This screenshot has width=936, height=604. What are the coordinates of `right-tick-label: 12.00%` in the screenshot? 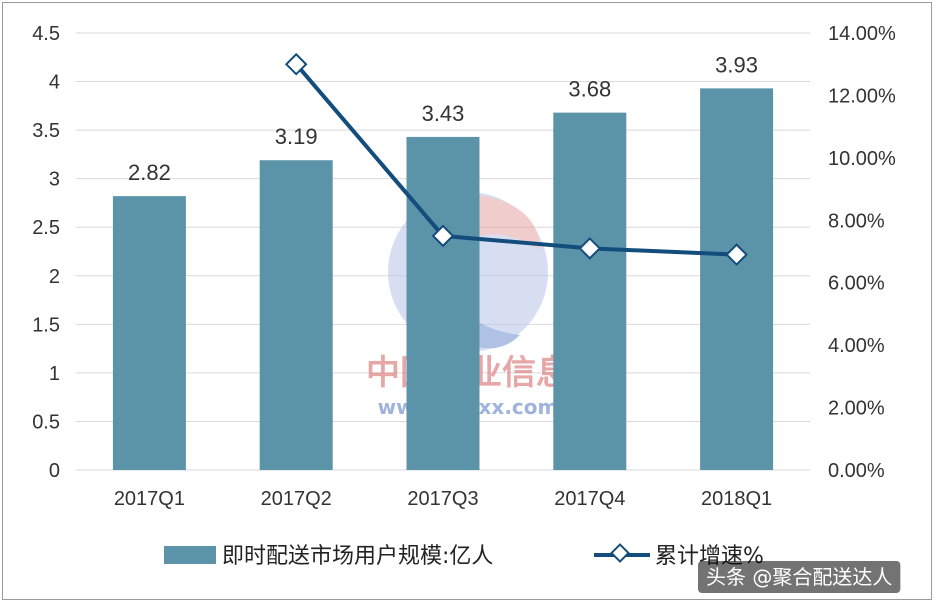 It's located at (862, 96).